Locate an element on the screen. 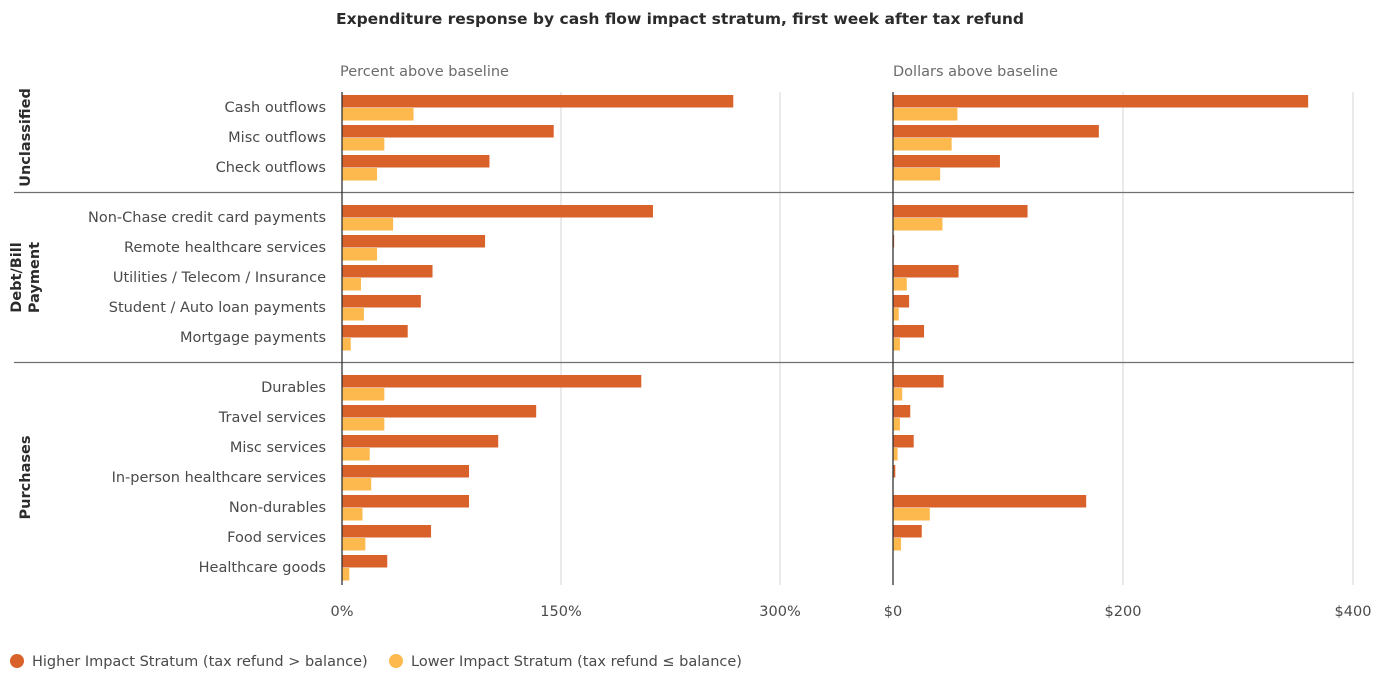 The image size is (1379, 673). bar-p2-s1-check-outflows is located at coordinates (946, 161).